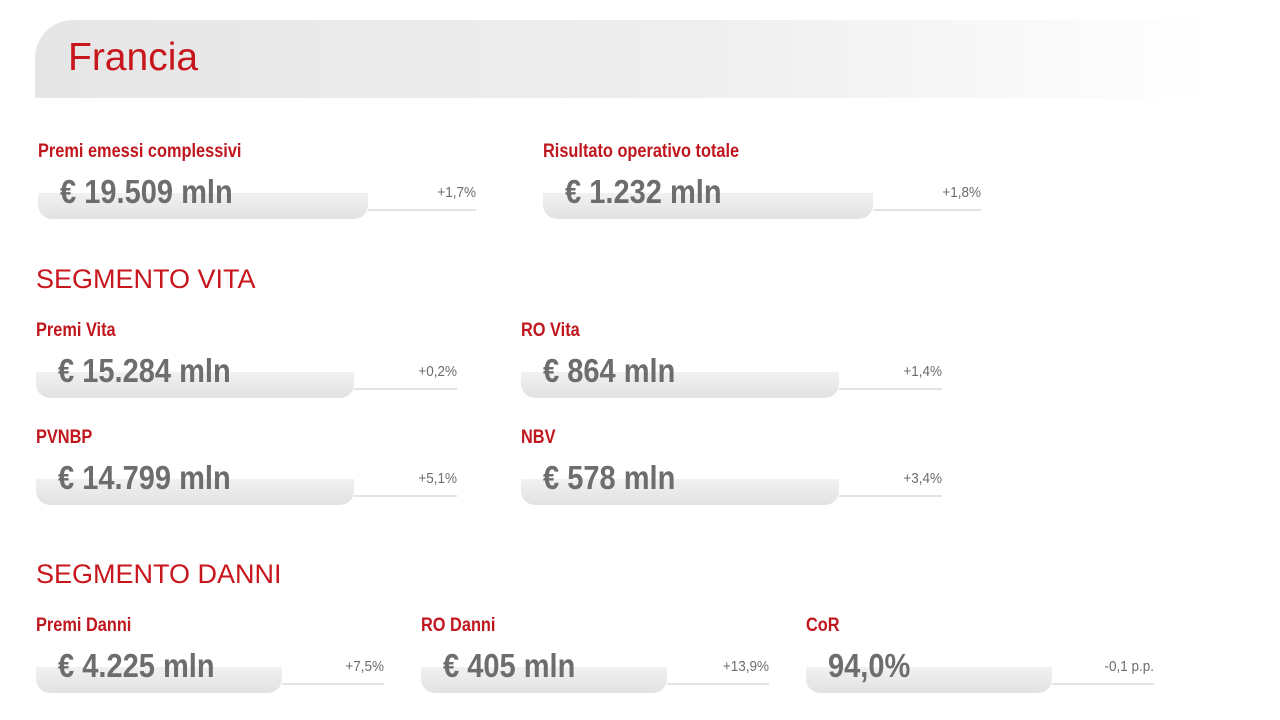  Describe the element at coordinates (1129, 666) in the screenshot. I see `kpi-change: -0,1 p.p.` at that location.